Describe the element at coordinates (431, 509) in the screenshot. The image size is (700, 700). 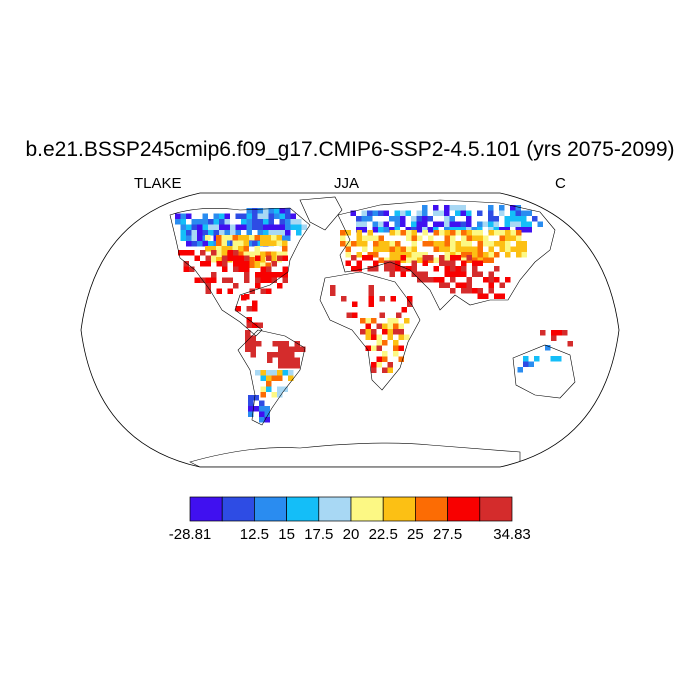
I see `colorbar-box` at that location.